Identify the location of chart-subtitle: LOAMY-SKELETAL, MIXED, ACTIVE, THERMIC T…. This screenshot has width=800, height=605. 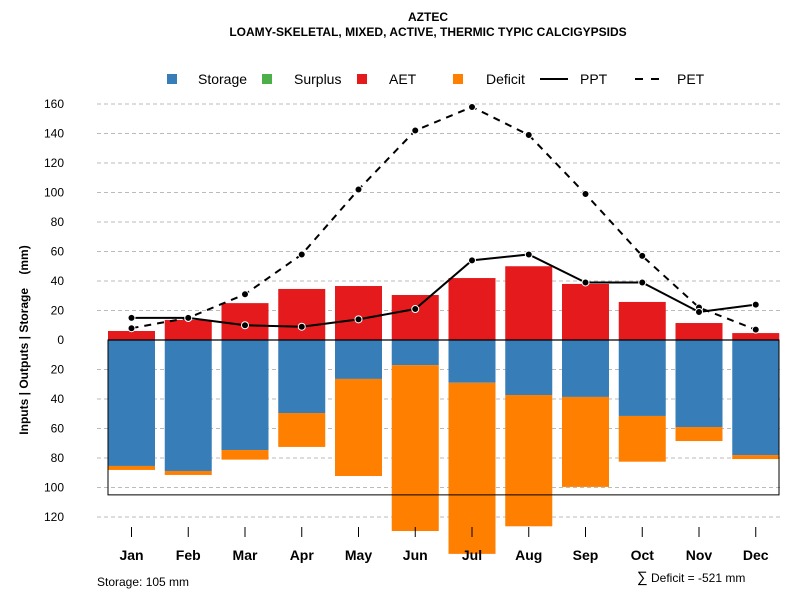
(427, 32).